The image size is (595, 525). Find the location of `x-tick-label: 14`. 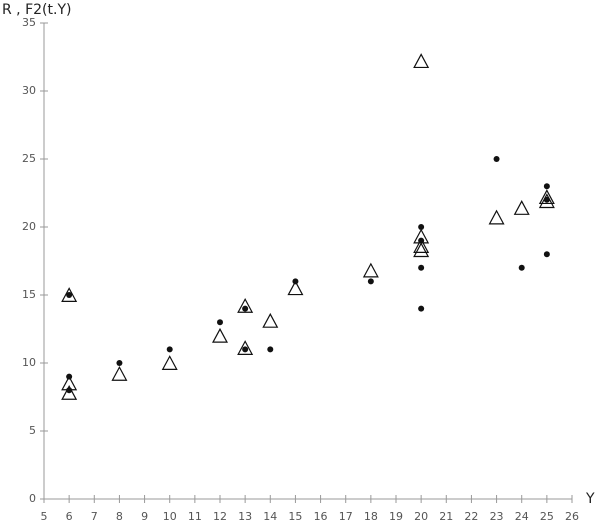

x-tick-label: 14 is located at coordinates (270, 515).